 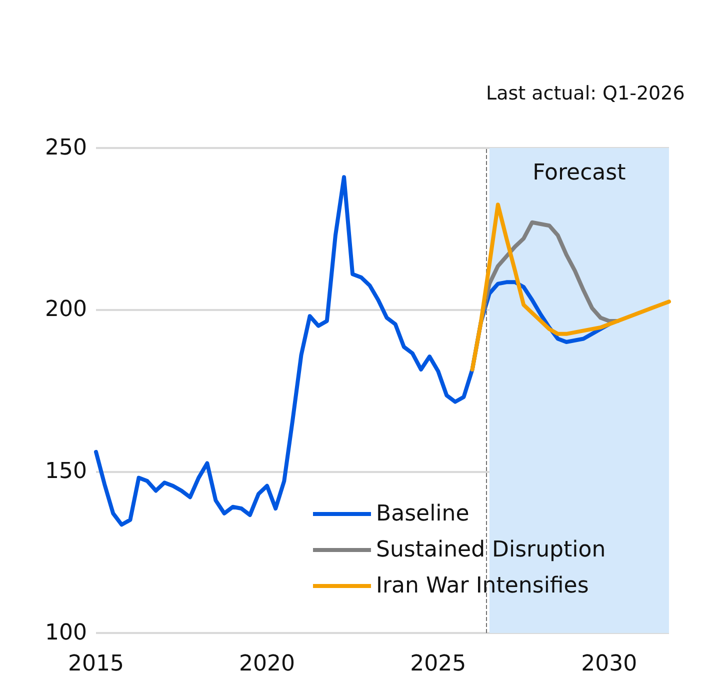 I want to click on x-tick-label: 2015, so click(x=96, y=664).